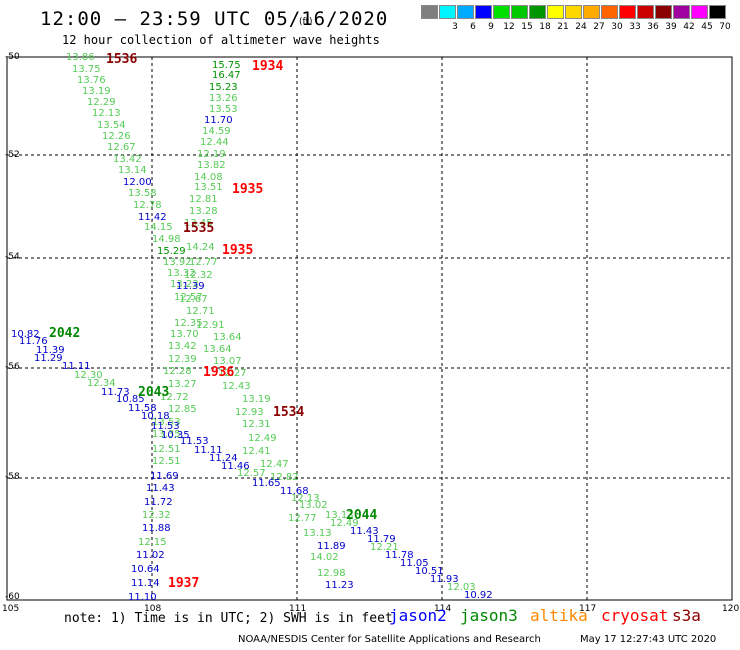  What do you see at coordinates (166, 461) in the screenshot?
I see `wave-height-value: 12.51` at bounding box center [166, 461].